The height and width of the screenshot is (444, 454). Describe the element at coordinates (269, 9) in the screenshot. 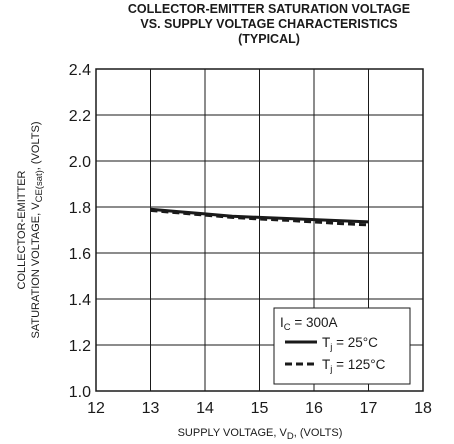

I see `chart-title-line-1: COLLECTOR-EMITTER SATURATION VOLTAGE` at that location.